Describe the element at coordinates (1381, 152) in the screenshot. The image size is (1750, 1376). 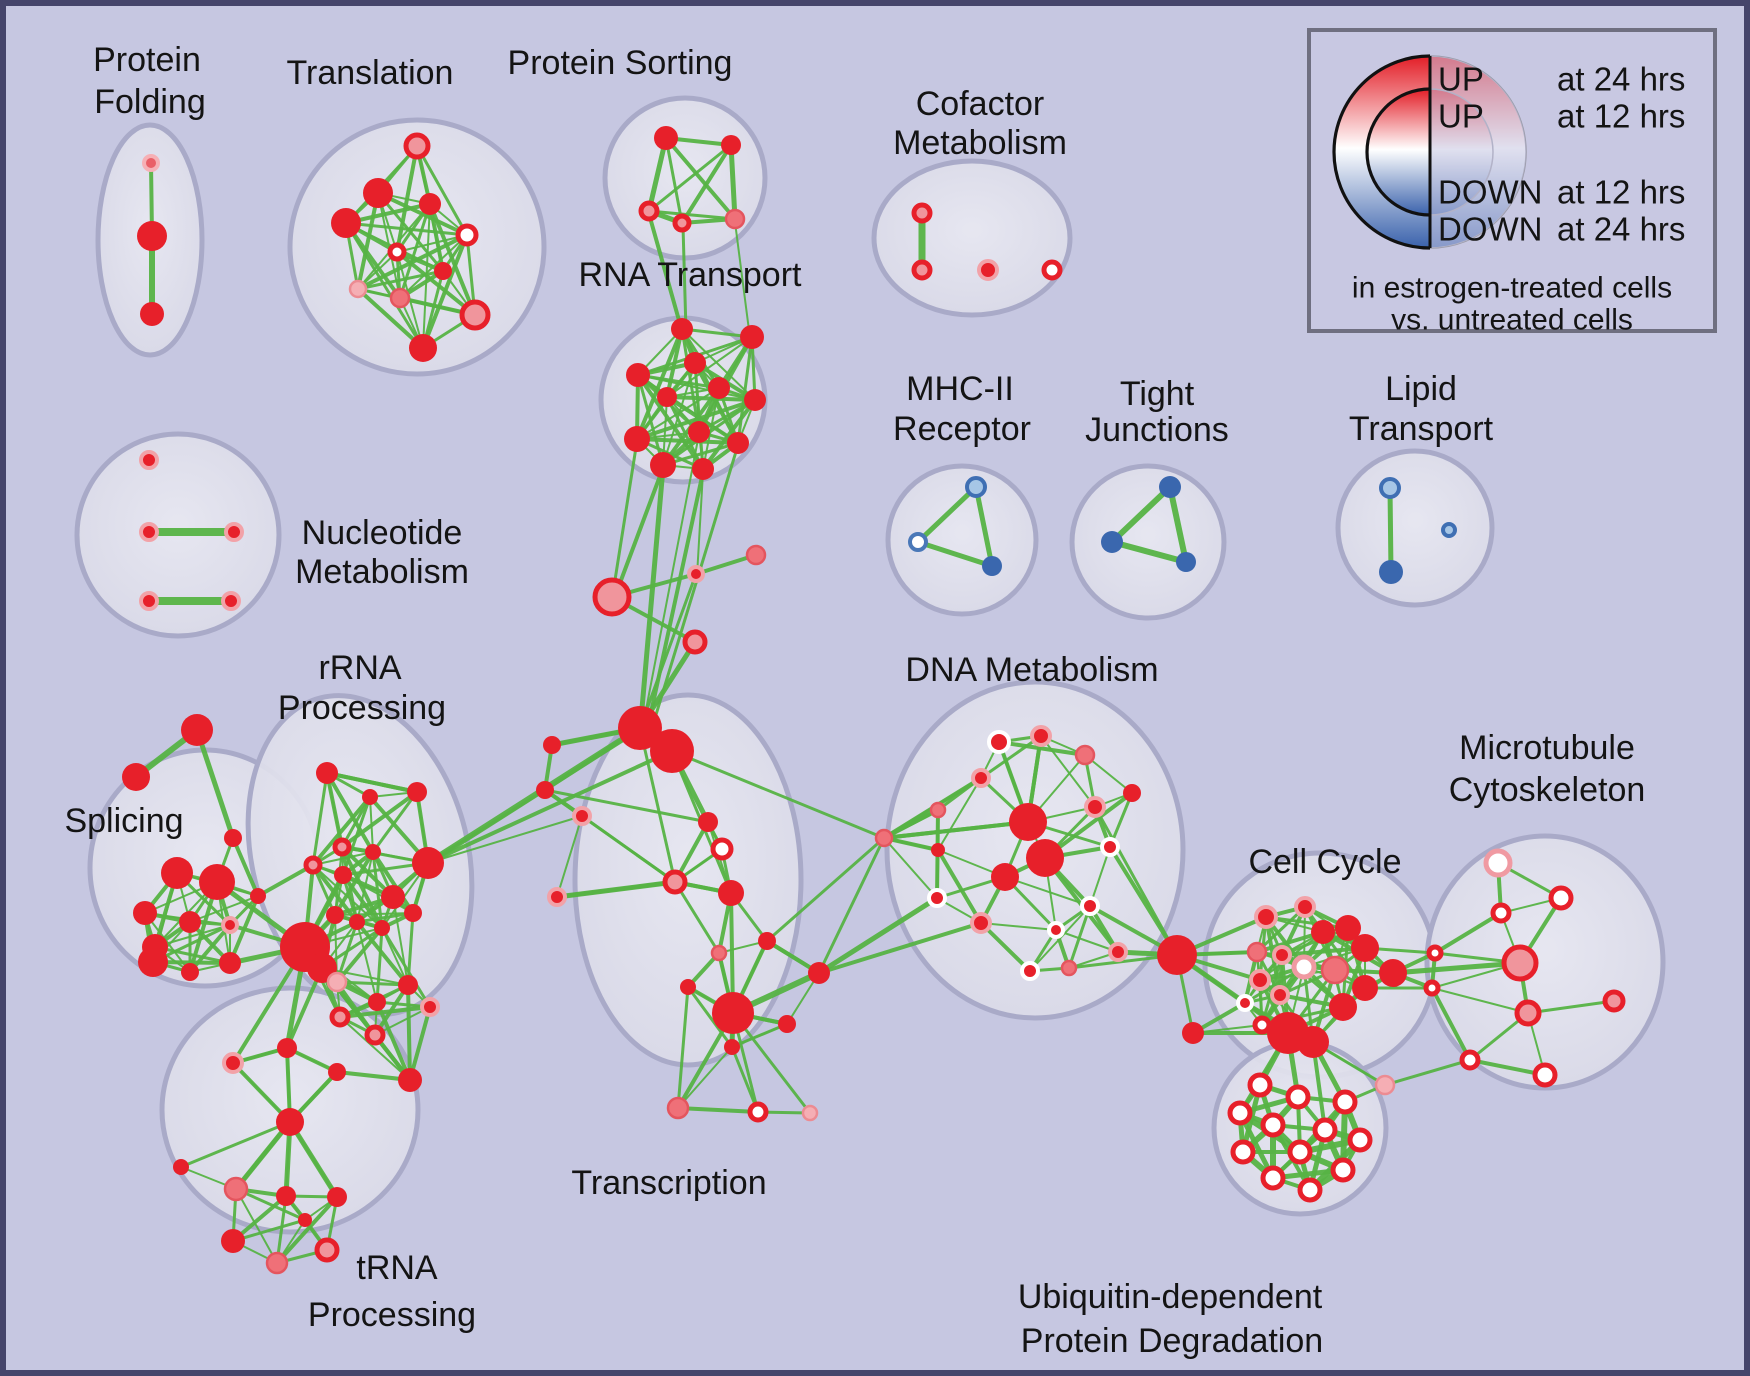
I see `legend-glyph-left-half` at that location.